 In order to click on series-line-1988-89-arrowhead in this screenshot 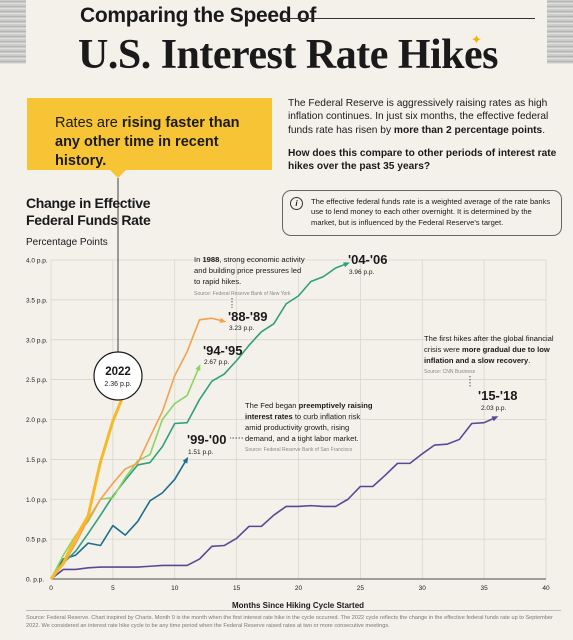, I will do `click(223, 320)`.